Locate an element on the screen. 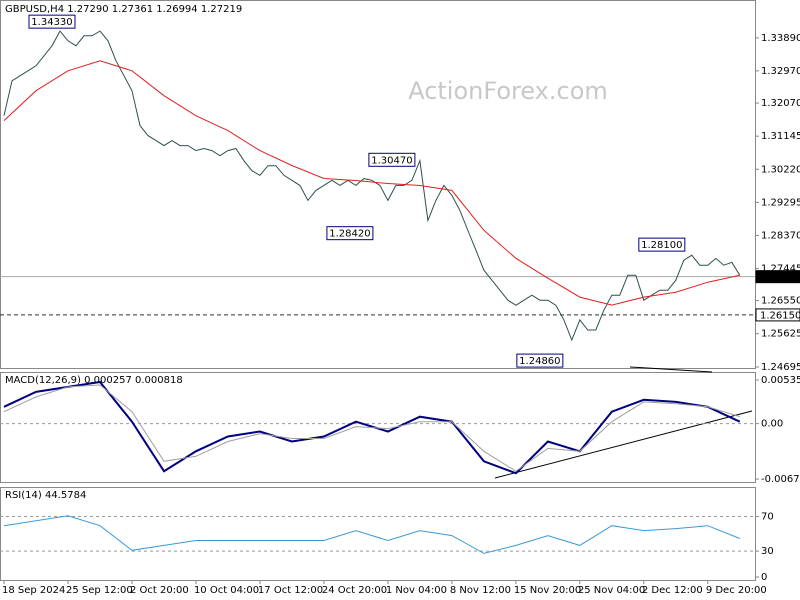 The image size is (800, 600). price-label: 1.27219 is located at coordinates (780, 277).